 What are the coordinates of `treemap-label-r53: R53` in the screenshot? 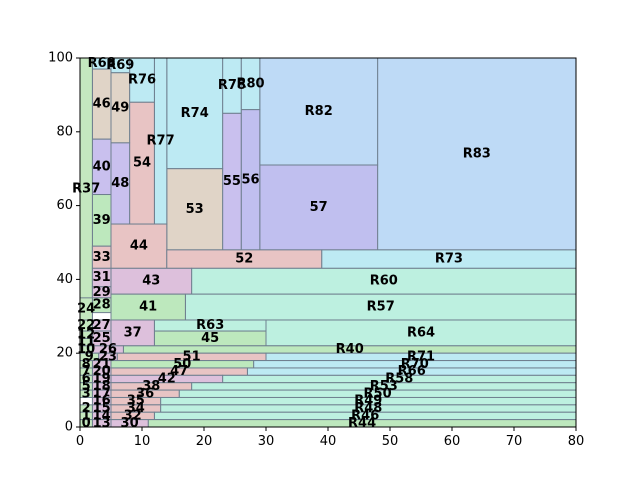 It's located at (384, 386).